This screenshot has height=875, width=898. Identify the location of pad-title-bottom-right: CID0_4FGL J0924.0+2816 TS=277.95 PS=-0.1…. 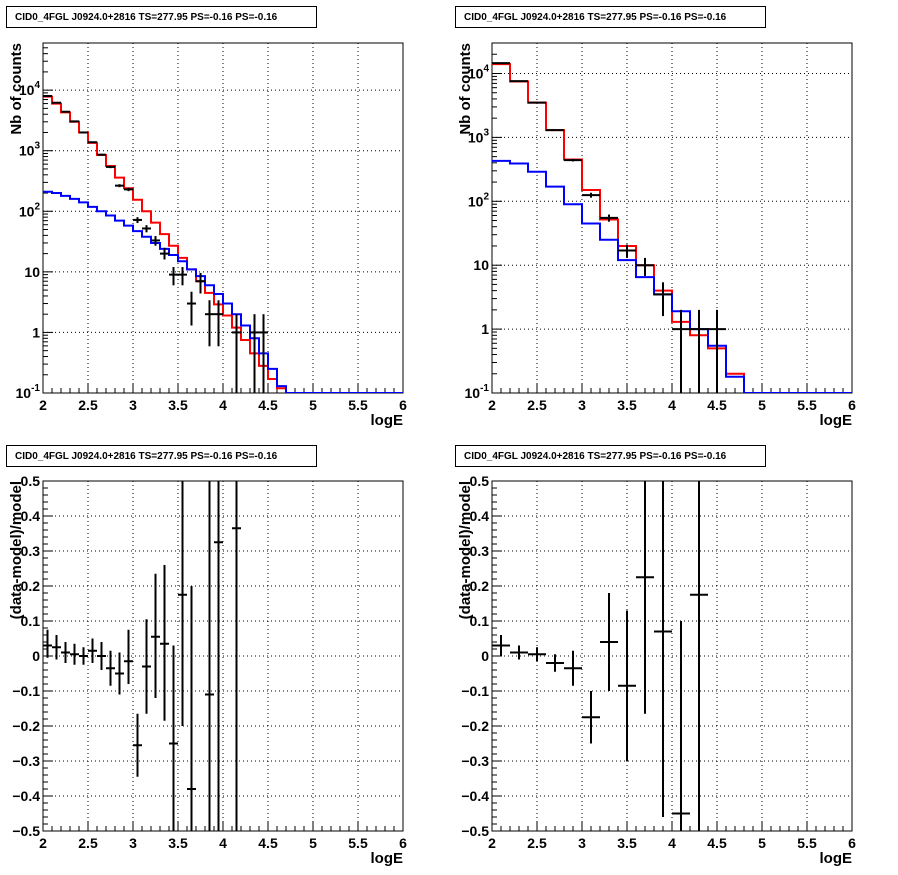
(610, 456).